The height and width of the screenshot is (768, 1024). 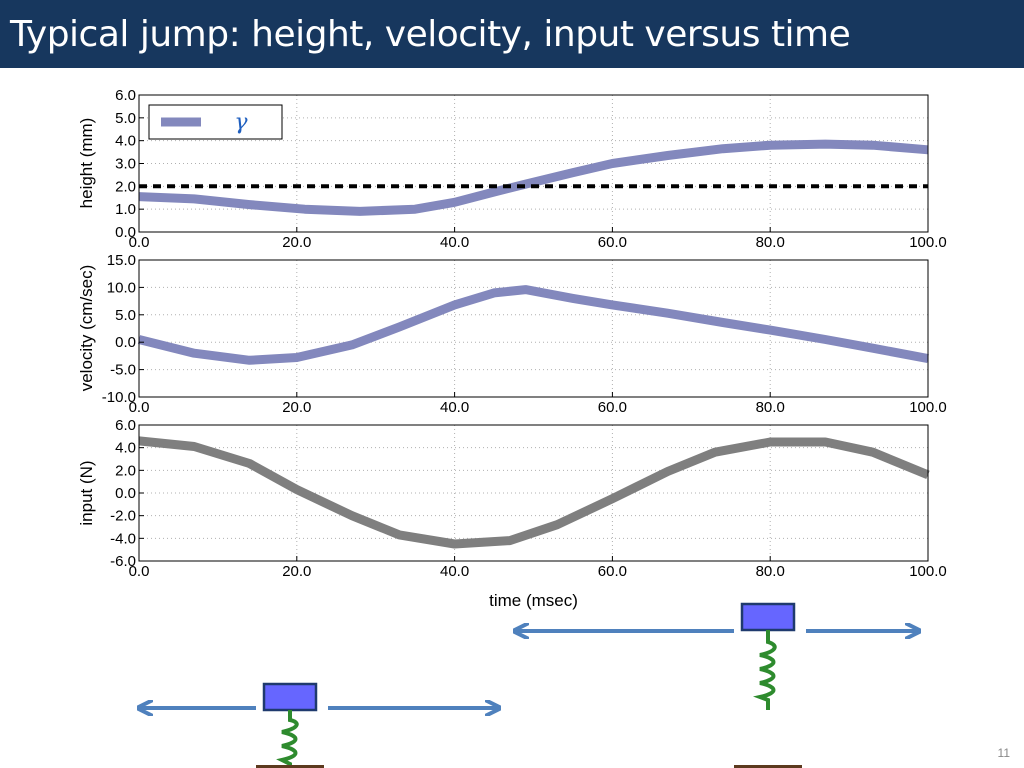 What do you see at coordinates (717, 685) in the screenshot?
I see `jumper-right-illustration` at bounding box center [717, 685].